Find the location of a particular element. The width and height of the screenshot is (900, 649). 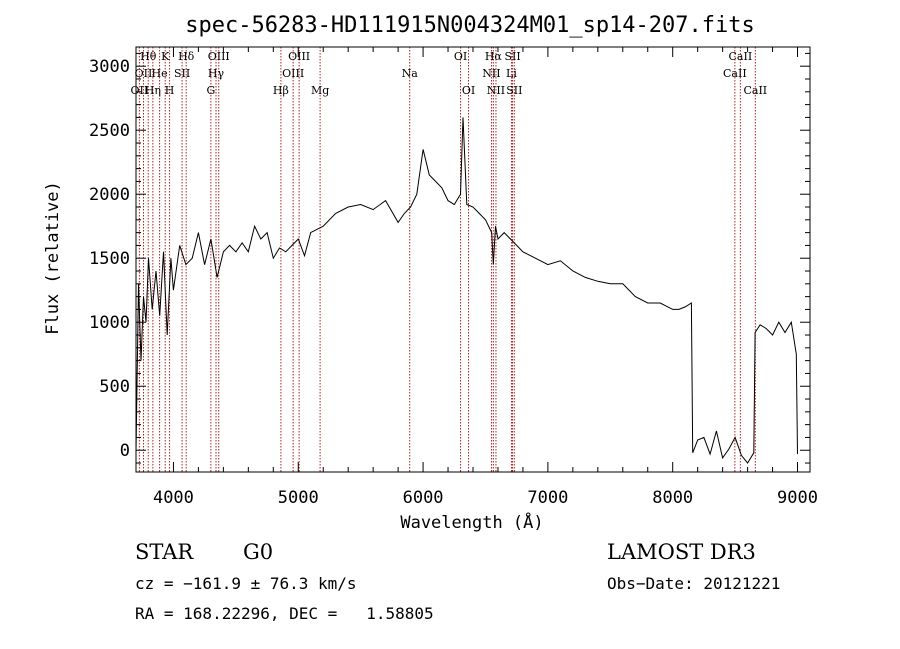

line-label-6: H is located at coordinates (170, 90).